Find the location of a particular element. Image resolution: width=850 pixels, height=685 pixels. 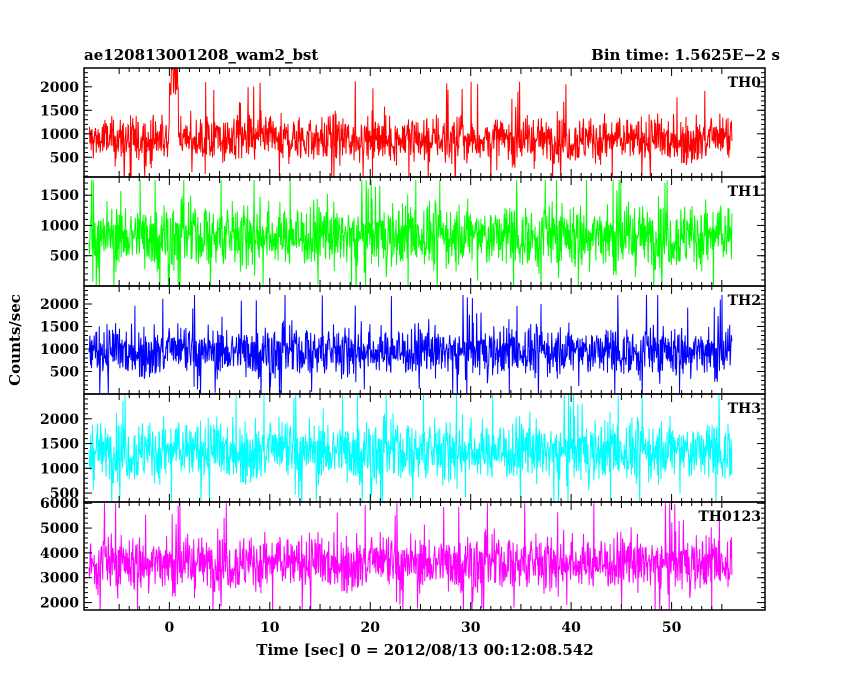

y-tick-label-th3: 500 is located at coordinates (64, 494).